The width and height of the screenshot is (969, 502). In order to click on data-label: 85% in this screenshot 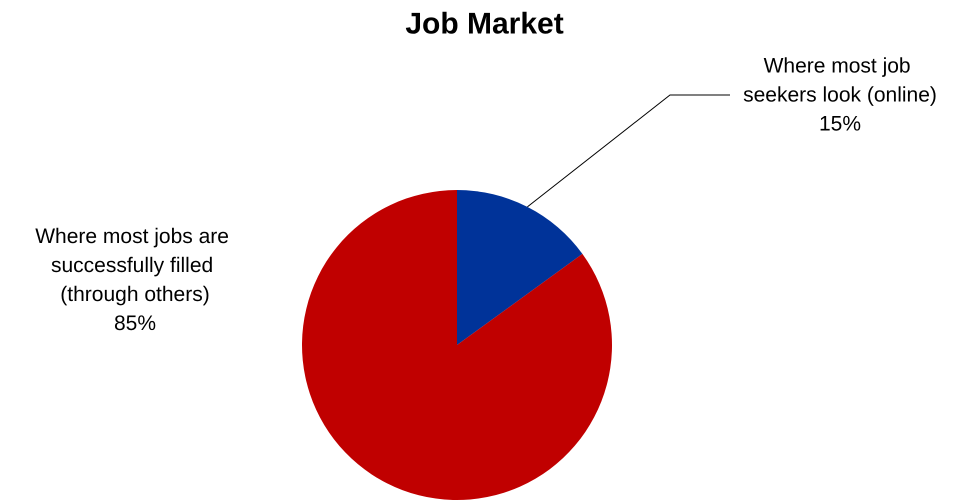, I will do `click(135, 323)`.